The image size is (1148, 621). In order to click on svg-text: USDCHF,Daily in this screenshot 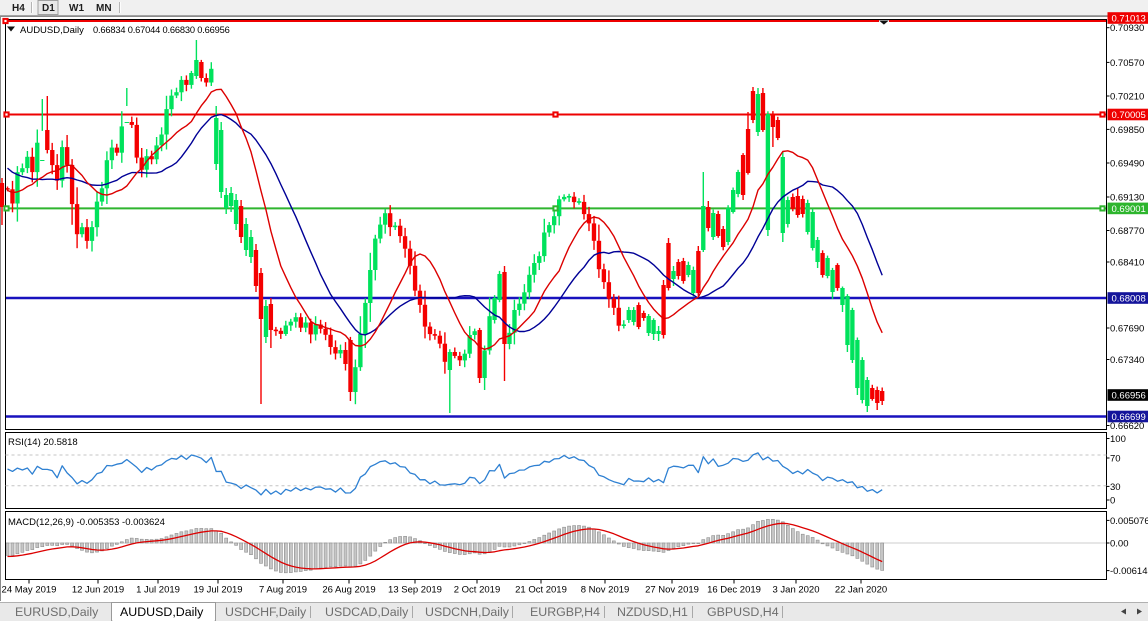, I will do `click(266, 612)`.